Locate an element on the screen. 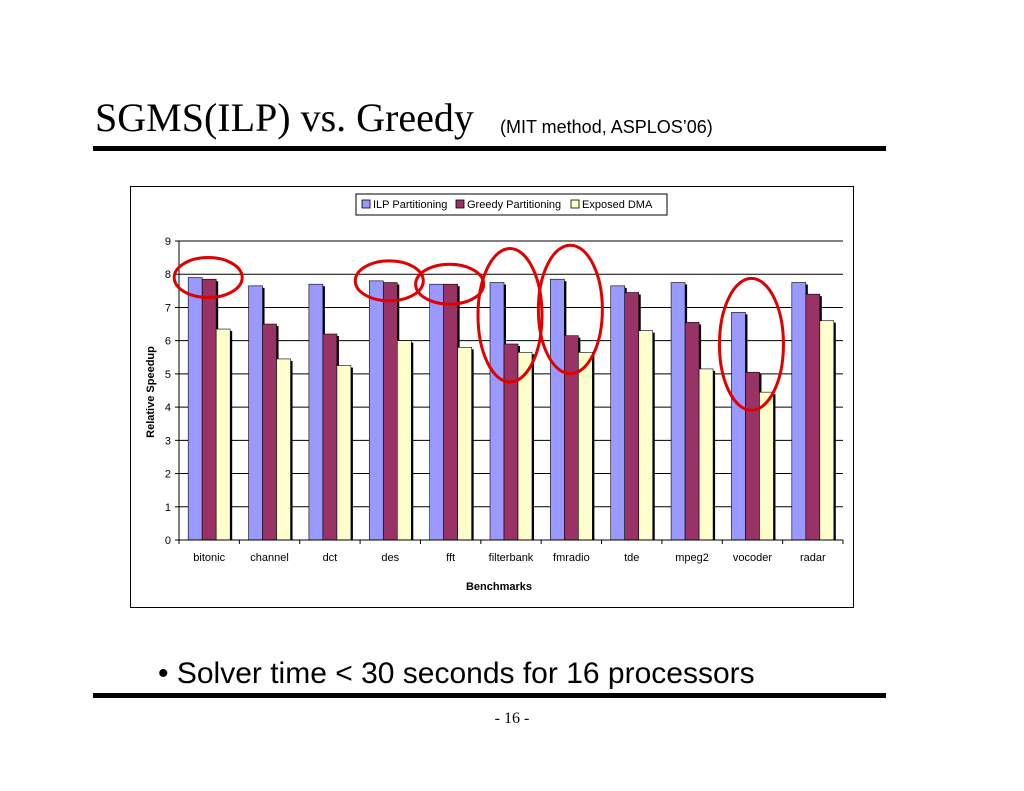 Image resolution: width=1024 pixels, height=791 pixels. legend-label: Greedy Partitioning is located at coordinates (514, 205).